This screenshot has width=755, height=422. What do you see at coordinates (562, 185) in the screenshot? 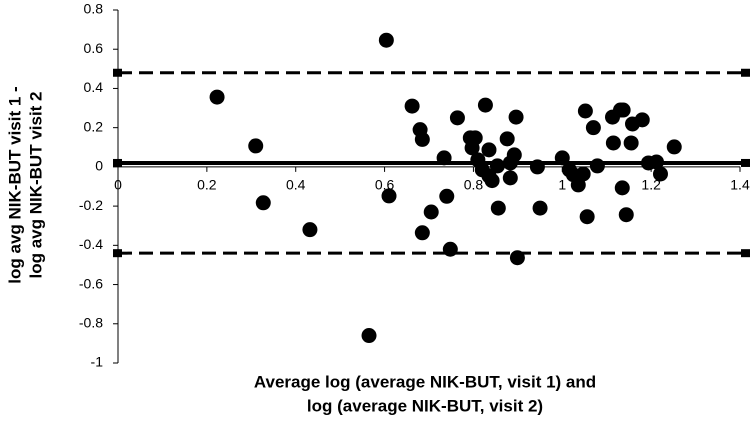
I see `x-tick-label: 1` at bounding box center [562, 185].